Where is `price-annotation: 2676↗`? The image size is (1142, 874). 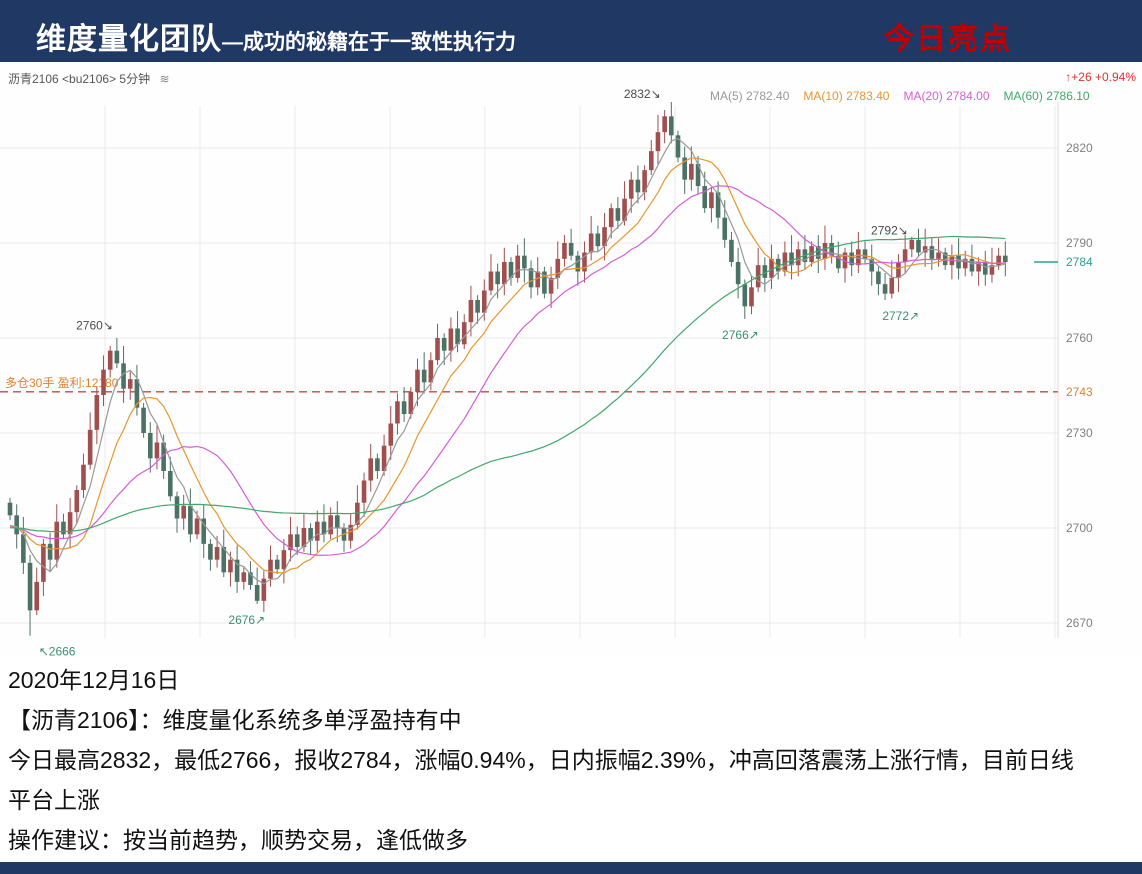 price-annotation: 2676↗ is located at coordinates (246, 620).